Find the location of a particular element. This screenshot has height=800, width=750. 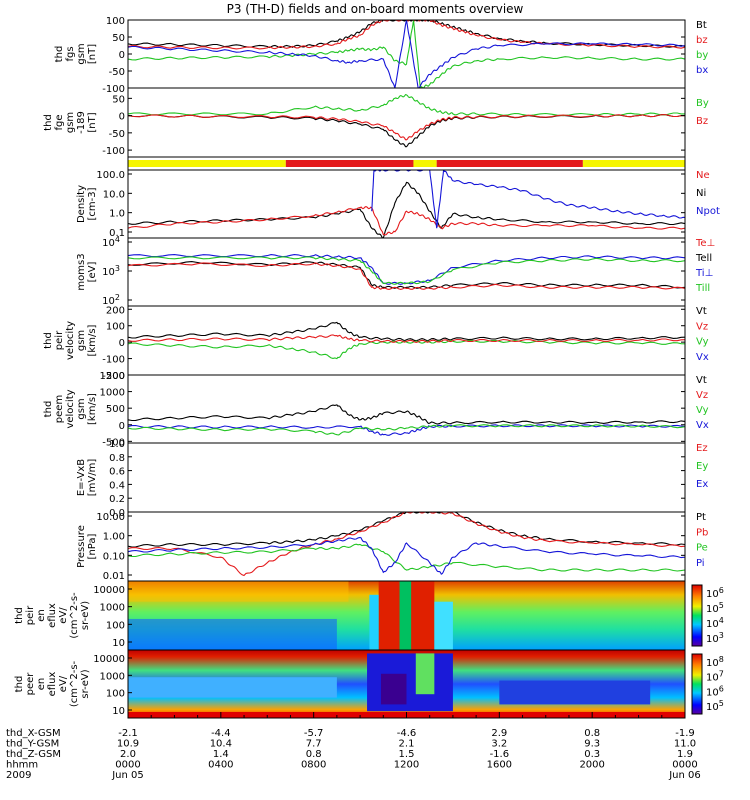

y-tick-label: 0 is located at coordinates (122, 343).